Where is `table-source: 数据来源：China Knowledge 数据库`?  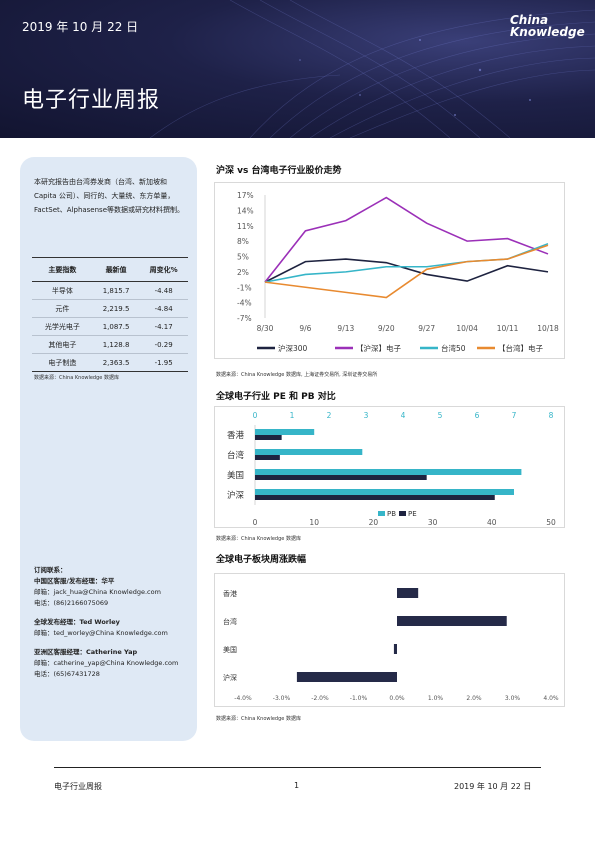 table-source: 数据来源：China Knowledge 数据库 is located at coordinates (76, 378).